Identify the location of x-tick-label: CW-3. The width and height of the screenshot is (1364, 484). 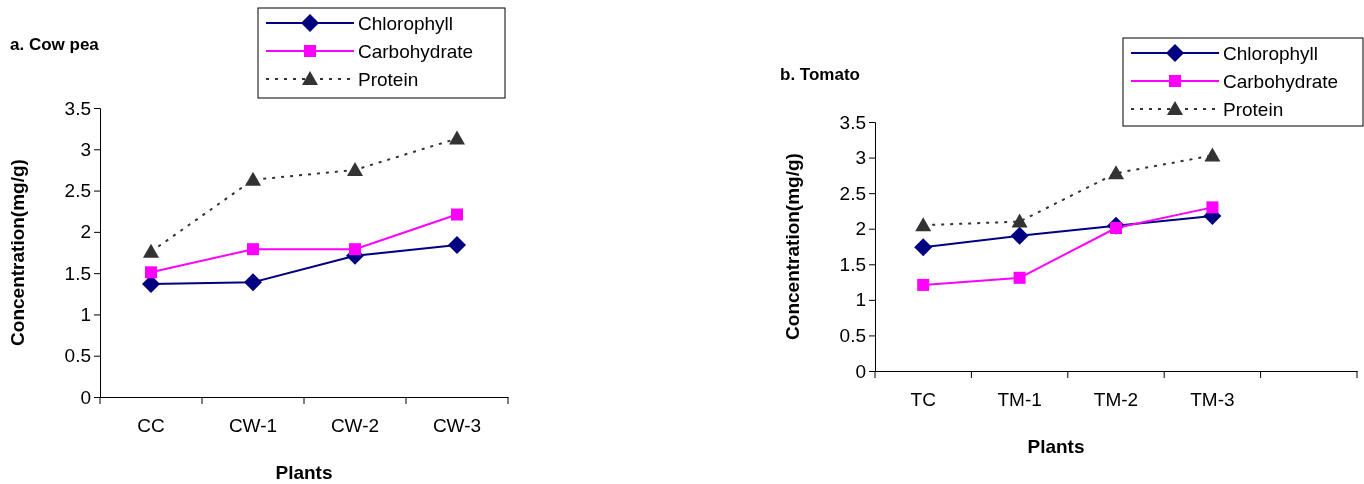
(457, 426).